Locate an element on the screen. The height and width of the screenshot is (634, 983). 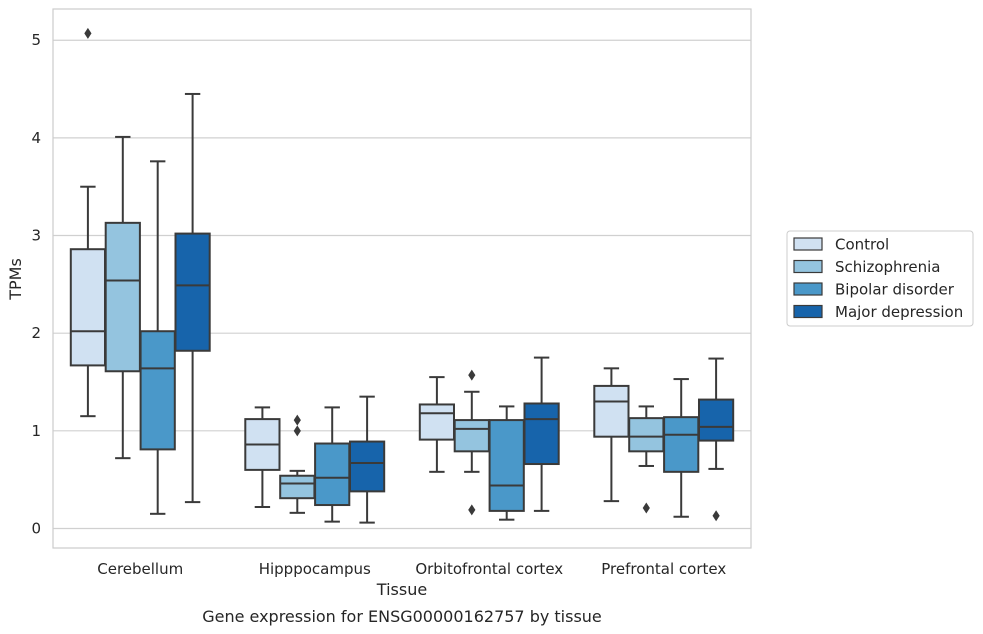
y-tick-label: 5 is located at coordinates (36, 40).